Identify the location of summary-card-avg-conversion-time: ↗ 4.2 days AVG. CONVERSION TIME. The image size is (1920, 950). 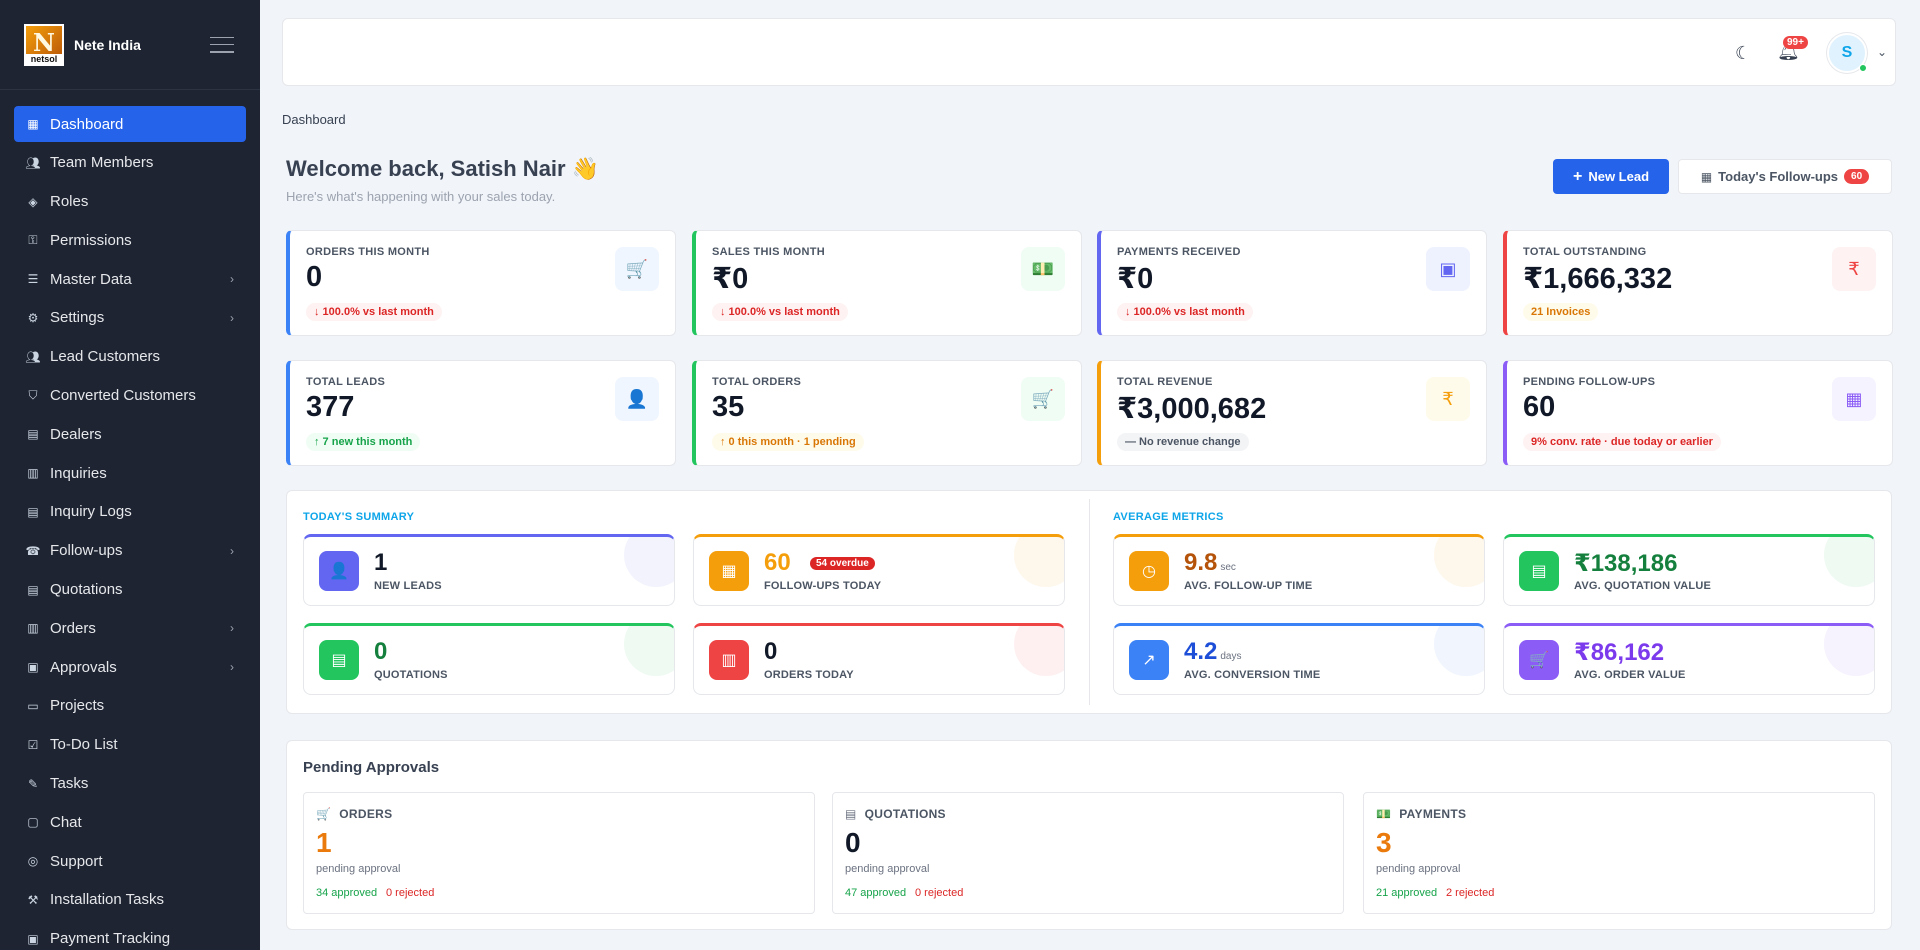
(1299, 659).